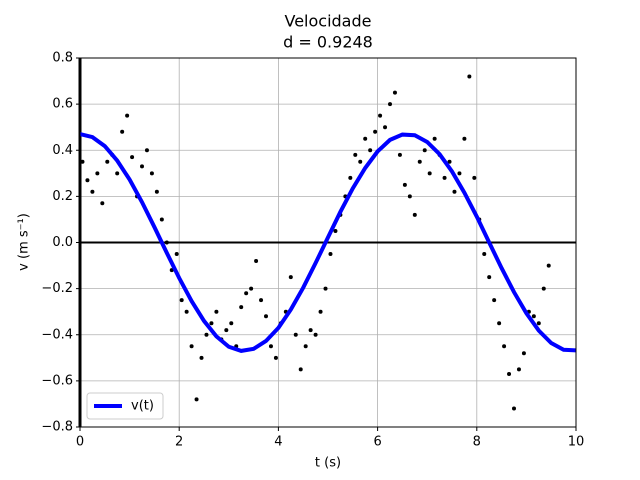 The image size is (640, 480). I want to click on y-tick-label: −0.6, so click(57, 380).